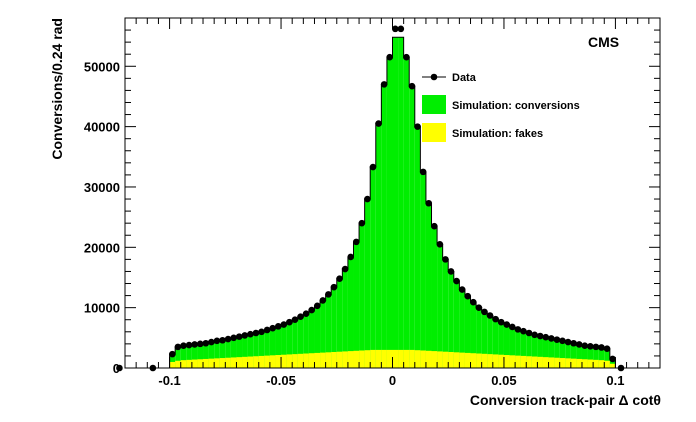  I want to click on y-tick-label: 20000, so click(102, 247).